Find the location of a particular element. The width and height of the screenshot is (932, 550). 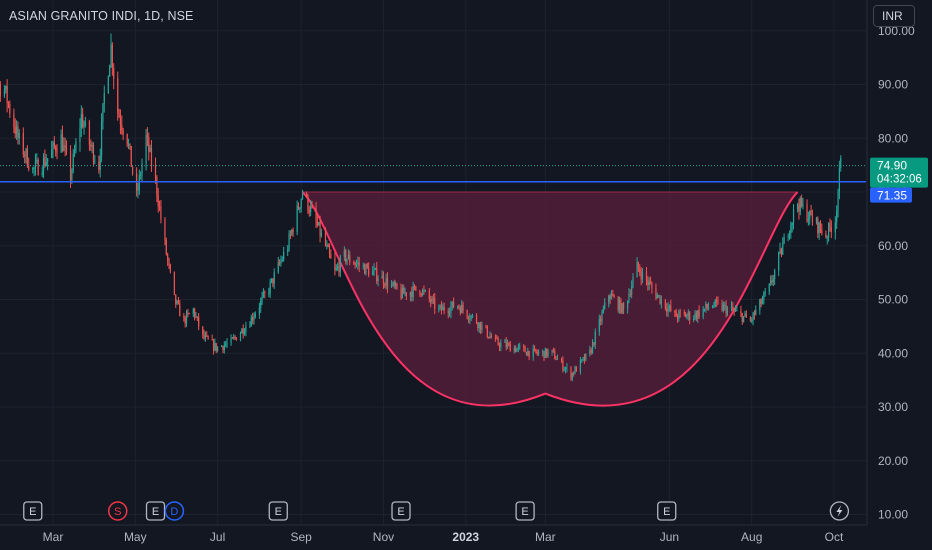

currency-selector: INR is located at coordinates (894, 16).